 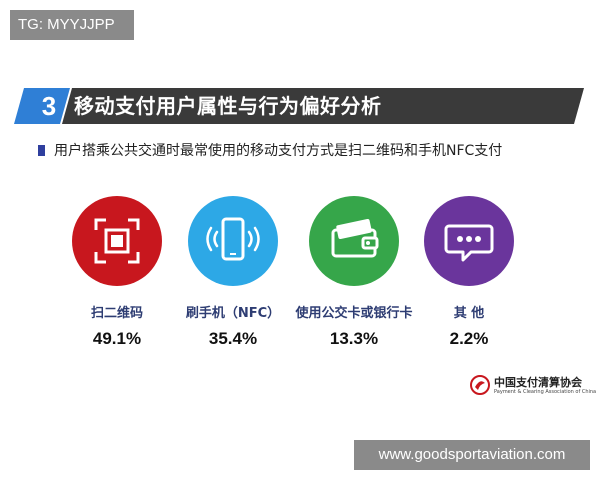 What do you see at coordinates (116, 313) in the screenshot?
I see `category-label: 扫二维码` at bounding box center [116, 313].